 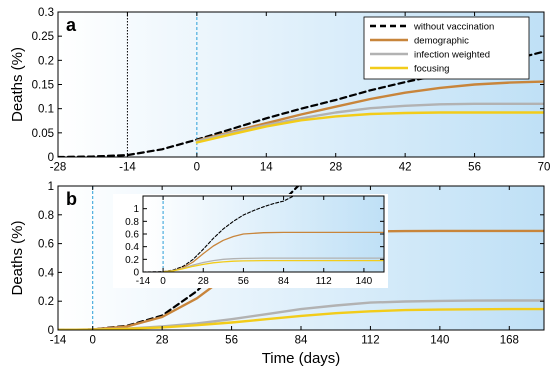 I want to click on panel-a-ytick-label: 0.1, so click(x=46, y=110).